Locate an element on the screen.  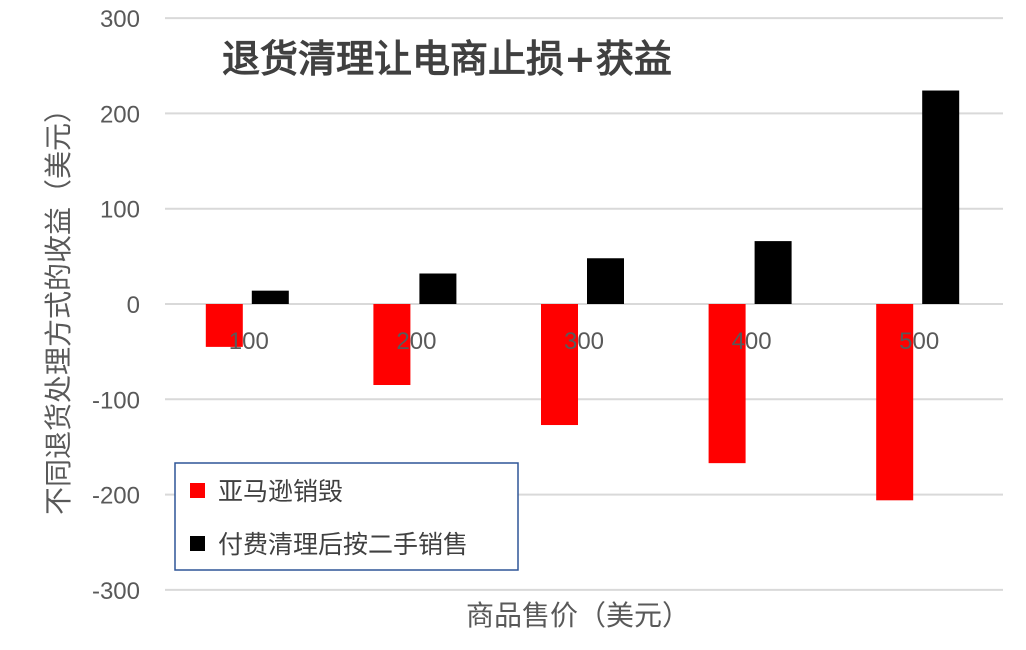
x-tick-label: 200 is located at coordinates (416, 341).